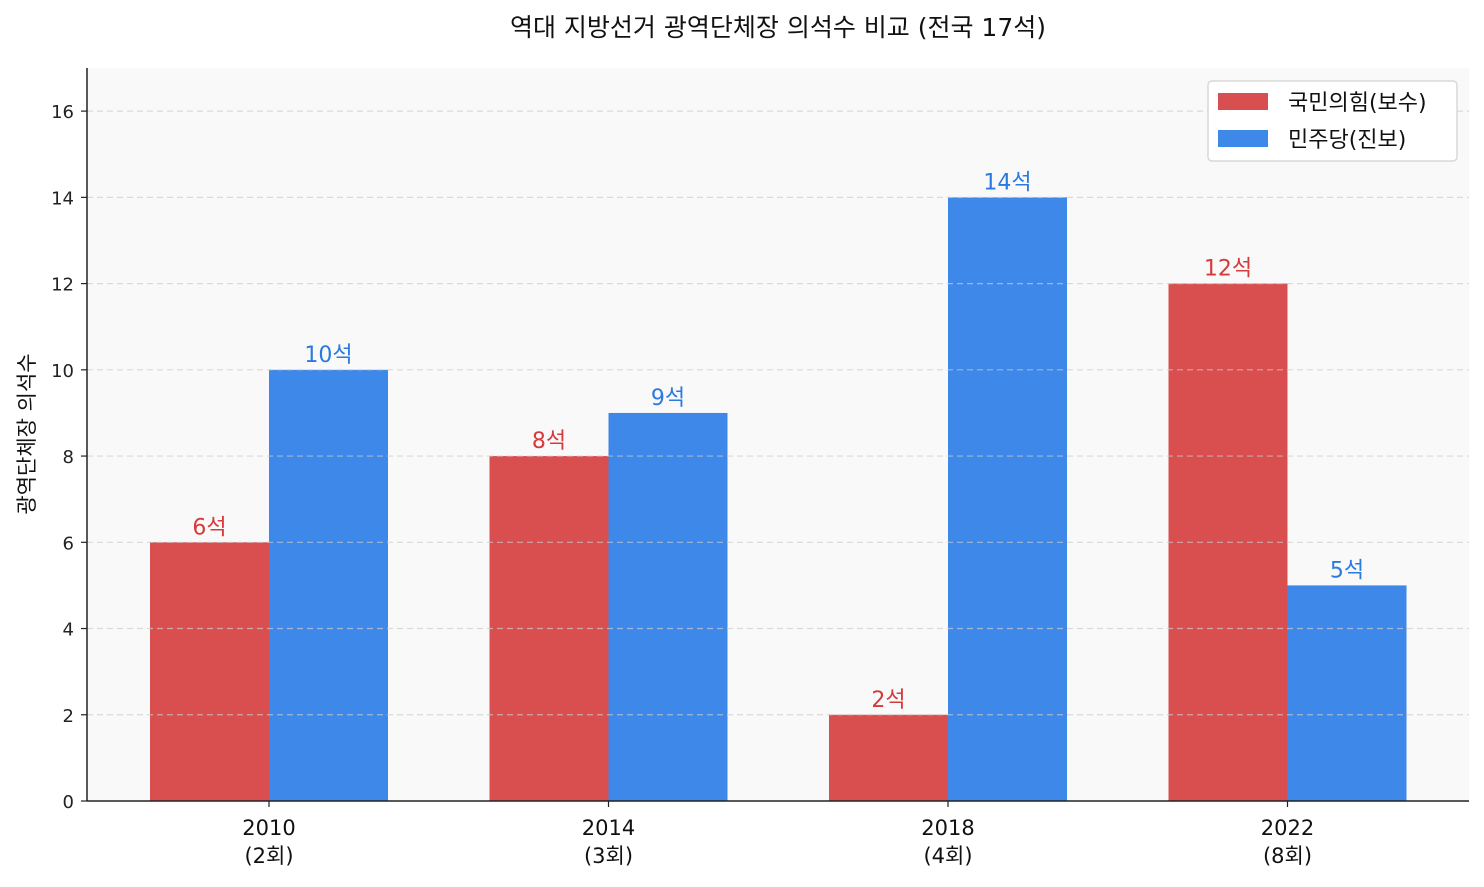 The width and height of the screenshot is (1484, 887). What do you see at coordinates (328, 355) in the screenshot?
I see `data-label: 10석` at bounding box center [328, 355].